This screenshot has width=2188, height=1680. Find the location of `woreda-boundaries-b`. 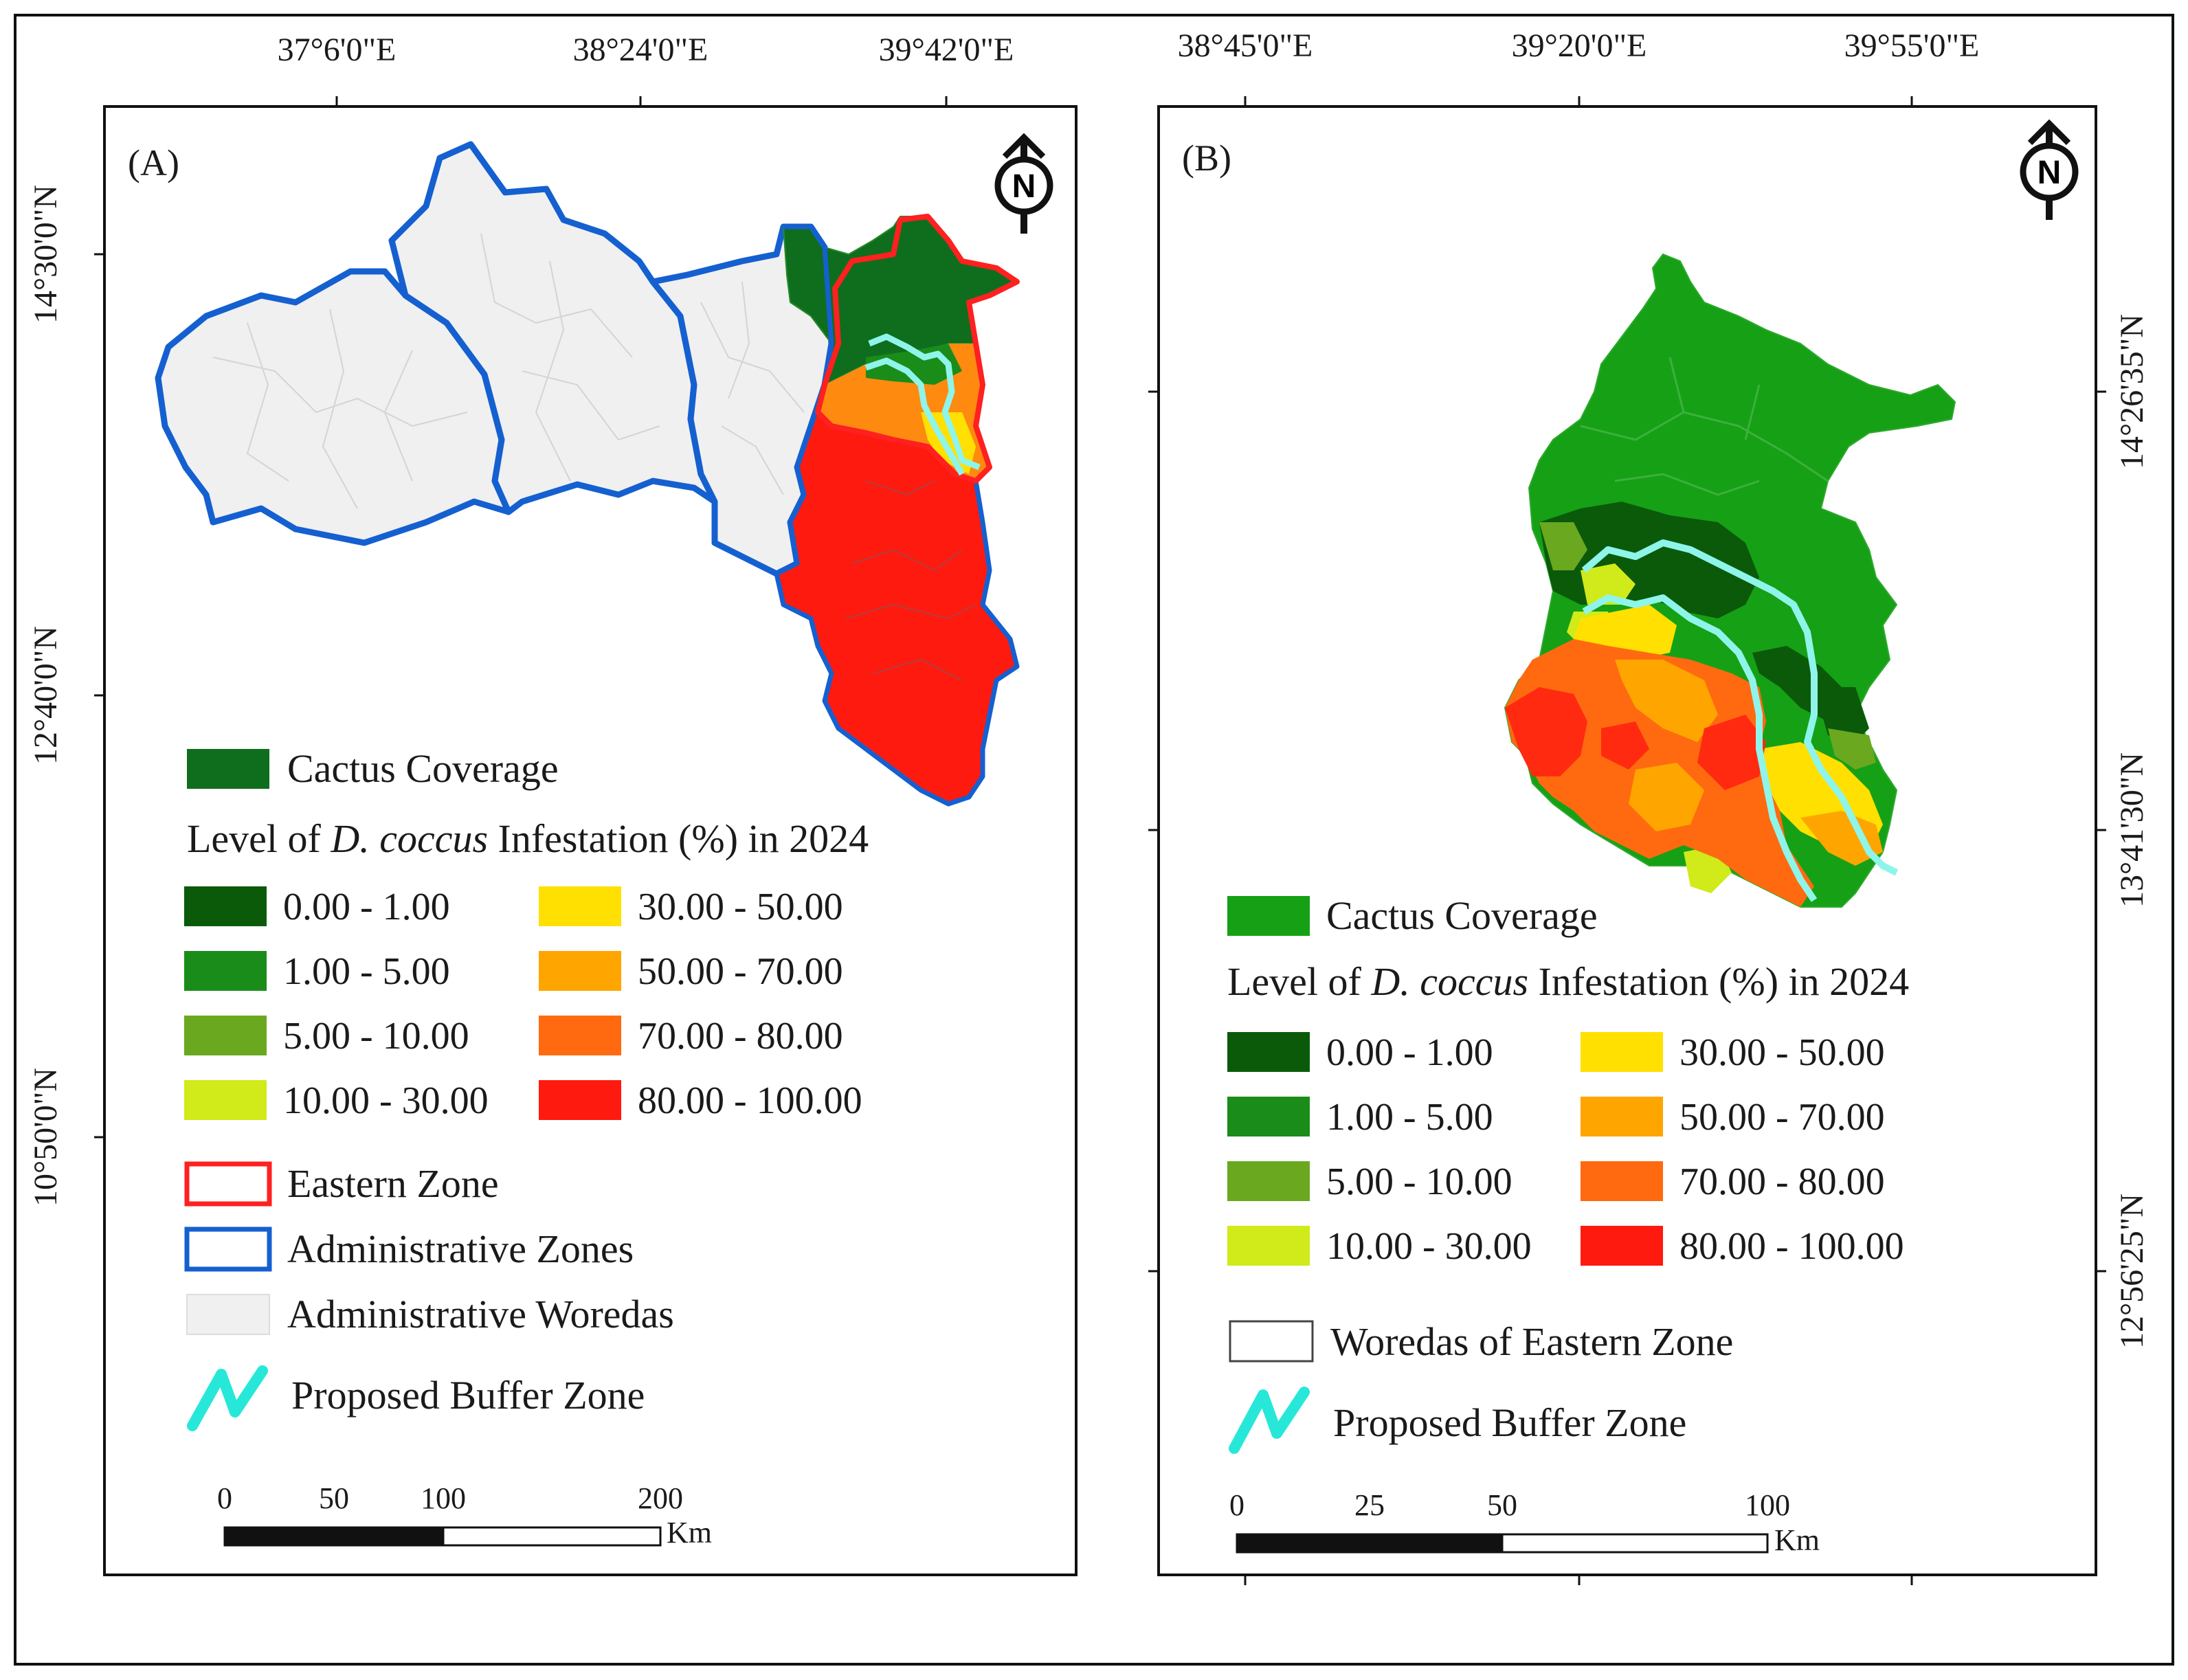

woreda-boundaries-b is located at coordinates (1704, 427).